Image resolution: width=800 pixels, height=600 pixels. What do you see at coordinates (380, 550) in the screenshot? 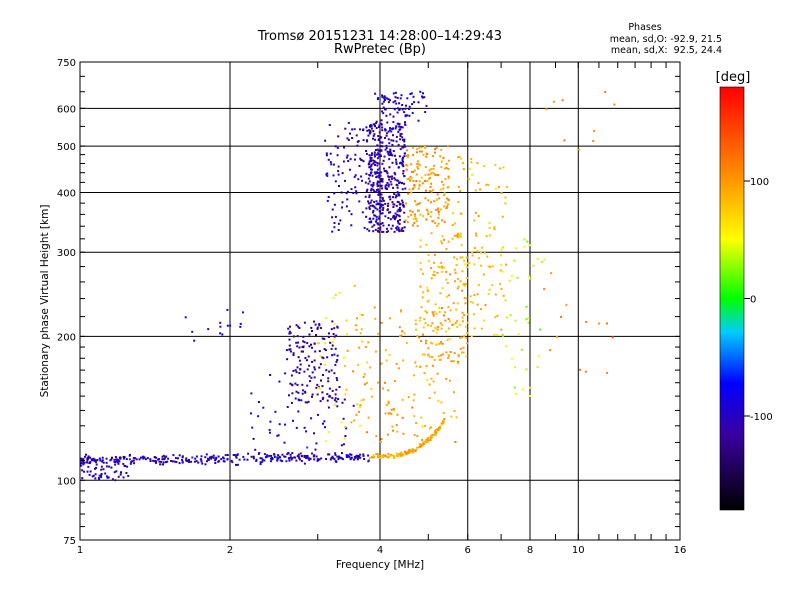
I see `x-tick-label: 4` at bounding box center [380, 550].